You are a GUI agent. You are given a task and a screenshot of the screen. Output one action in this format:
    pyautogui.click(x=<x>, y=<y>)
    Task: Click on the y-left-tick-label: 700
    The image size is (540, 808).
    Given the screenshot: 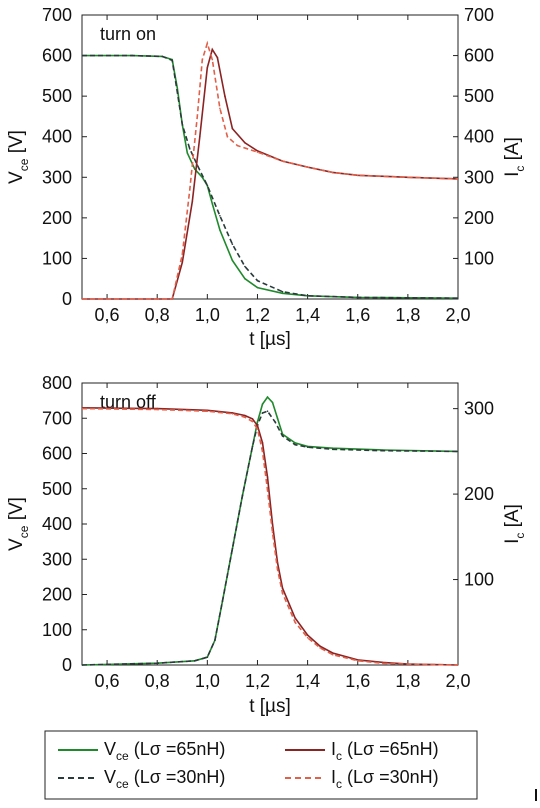 What is the action you would take?
    pyautogui.click(x=57, y=15)
    